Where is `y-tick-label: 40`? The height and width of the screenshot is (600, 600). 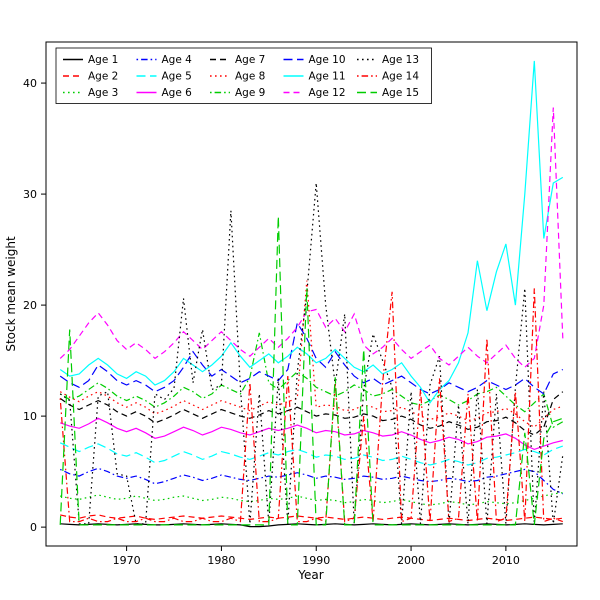
y-tick-label: 40 is located at coordinates (30, 83).